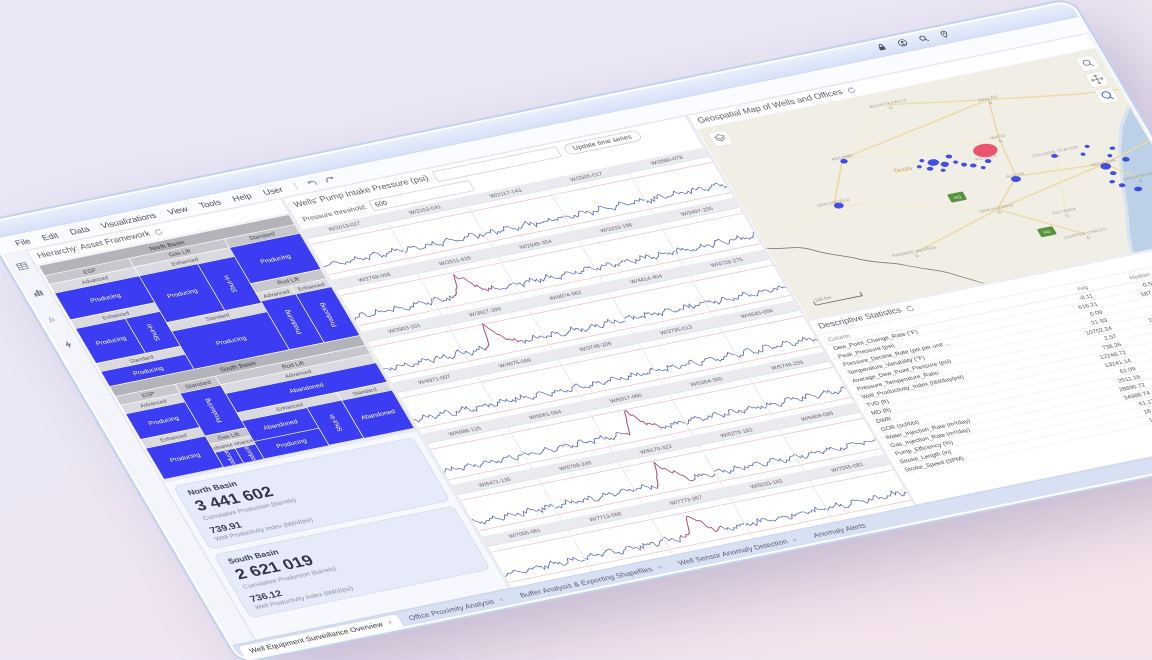 Image resolution: width=1152 pixels, height=660 pixels. What do you see at coordinates (924, 39) in the screenshot?
I see `search-icon` at bounding box center [924, 39].